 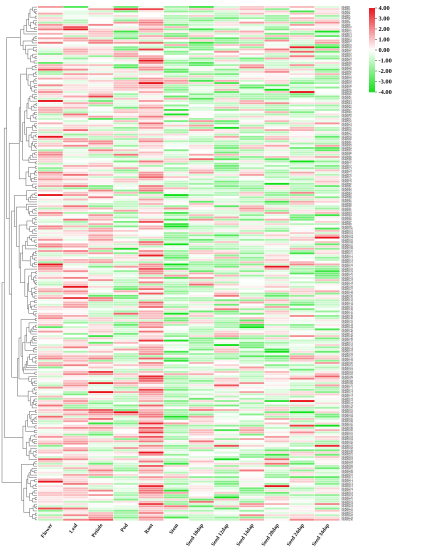 What do you see at coordinates (348, 441) in the screenshot?
I see `row-label: MtABI195` at bounding box center [348, 441].